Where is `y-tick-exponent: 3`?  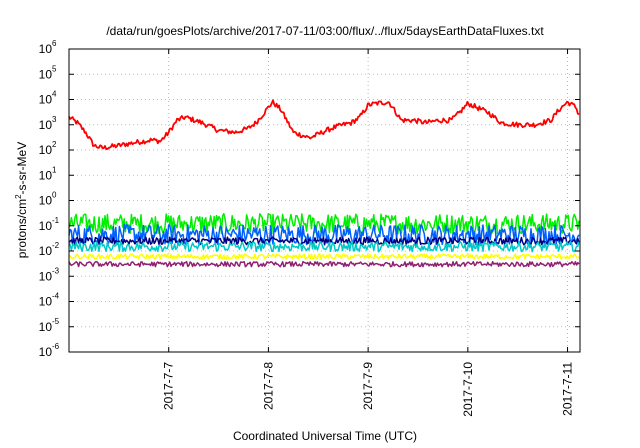 y-tick-exponent: 3 is located at coordinates (54, 119).